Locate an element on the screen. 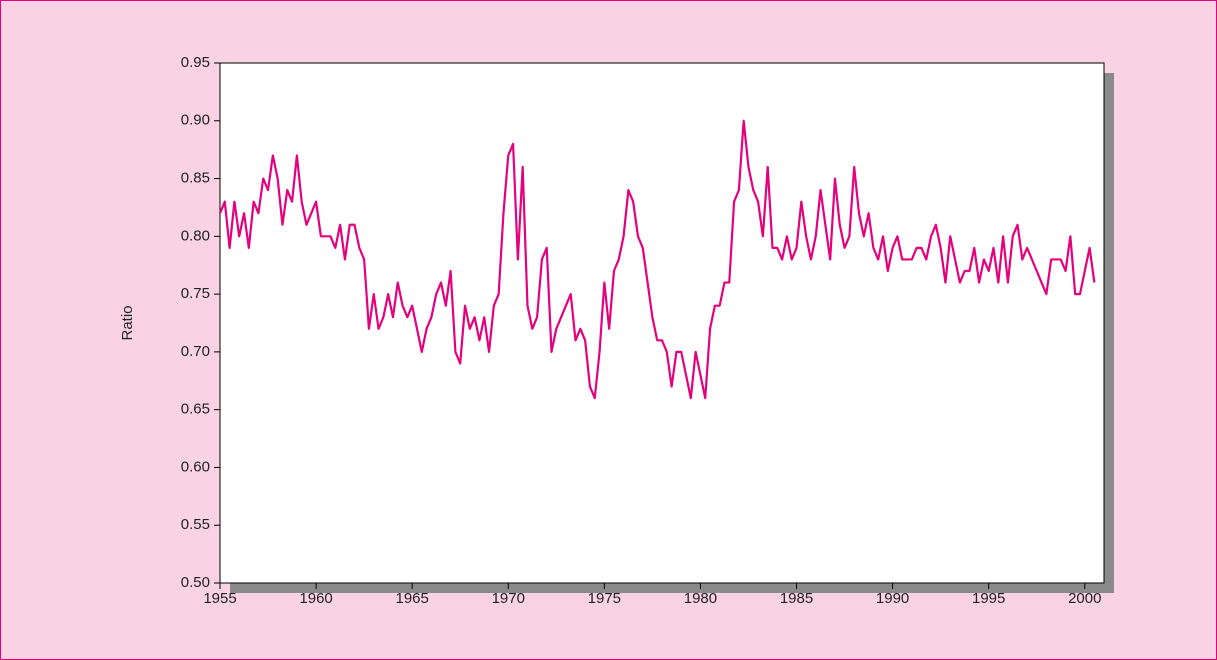 The width and height of the screenshot is (1217, 660). x-tick-label: 1990 is located at coordinates (892, 598).